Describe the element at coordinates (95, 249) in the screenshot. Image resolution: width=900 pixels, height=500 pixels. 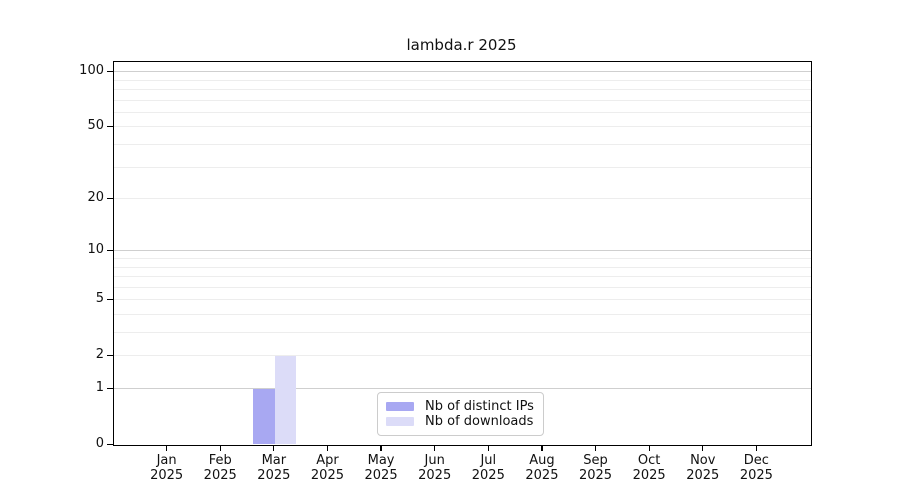
I see `y-tick-label: 10` at that location.